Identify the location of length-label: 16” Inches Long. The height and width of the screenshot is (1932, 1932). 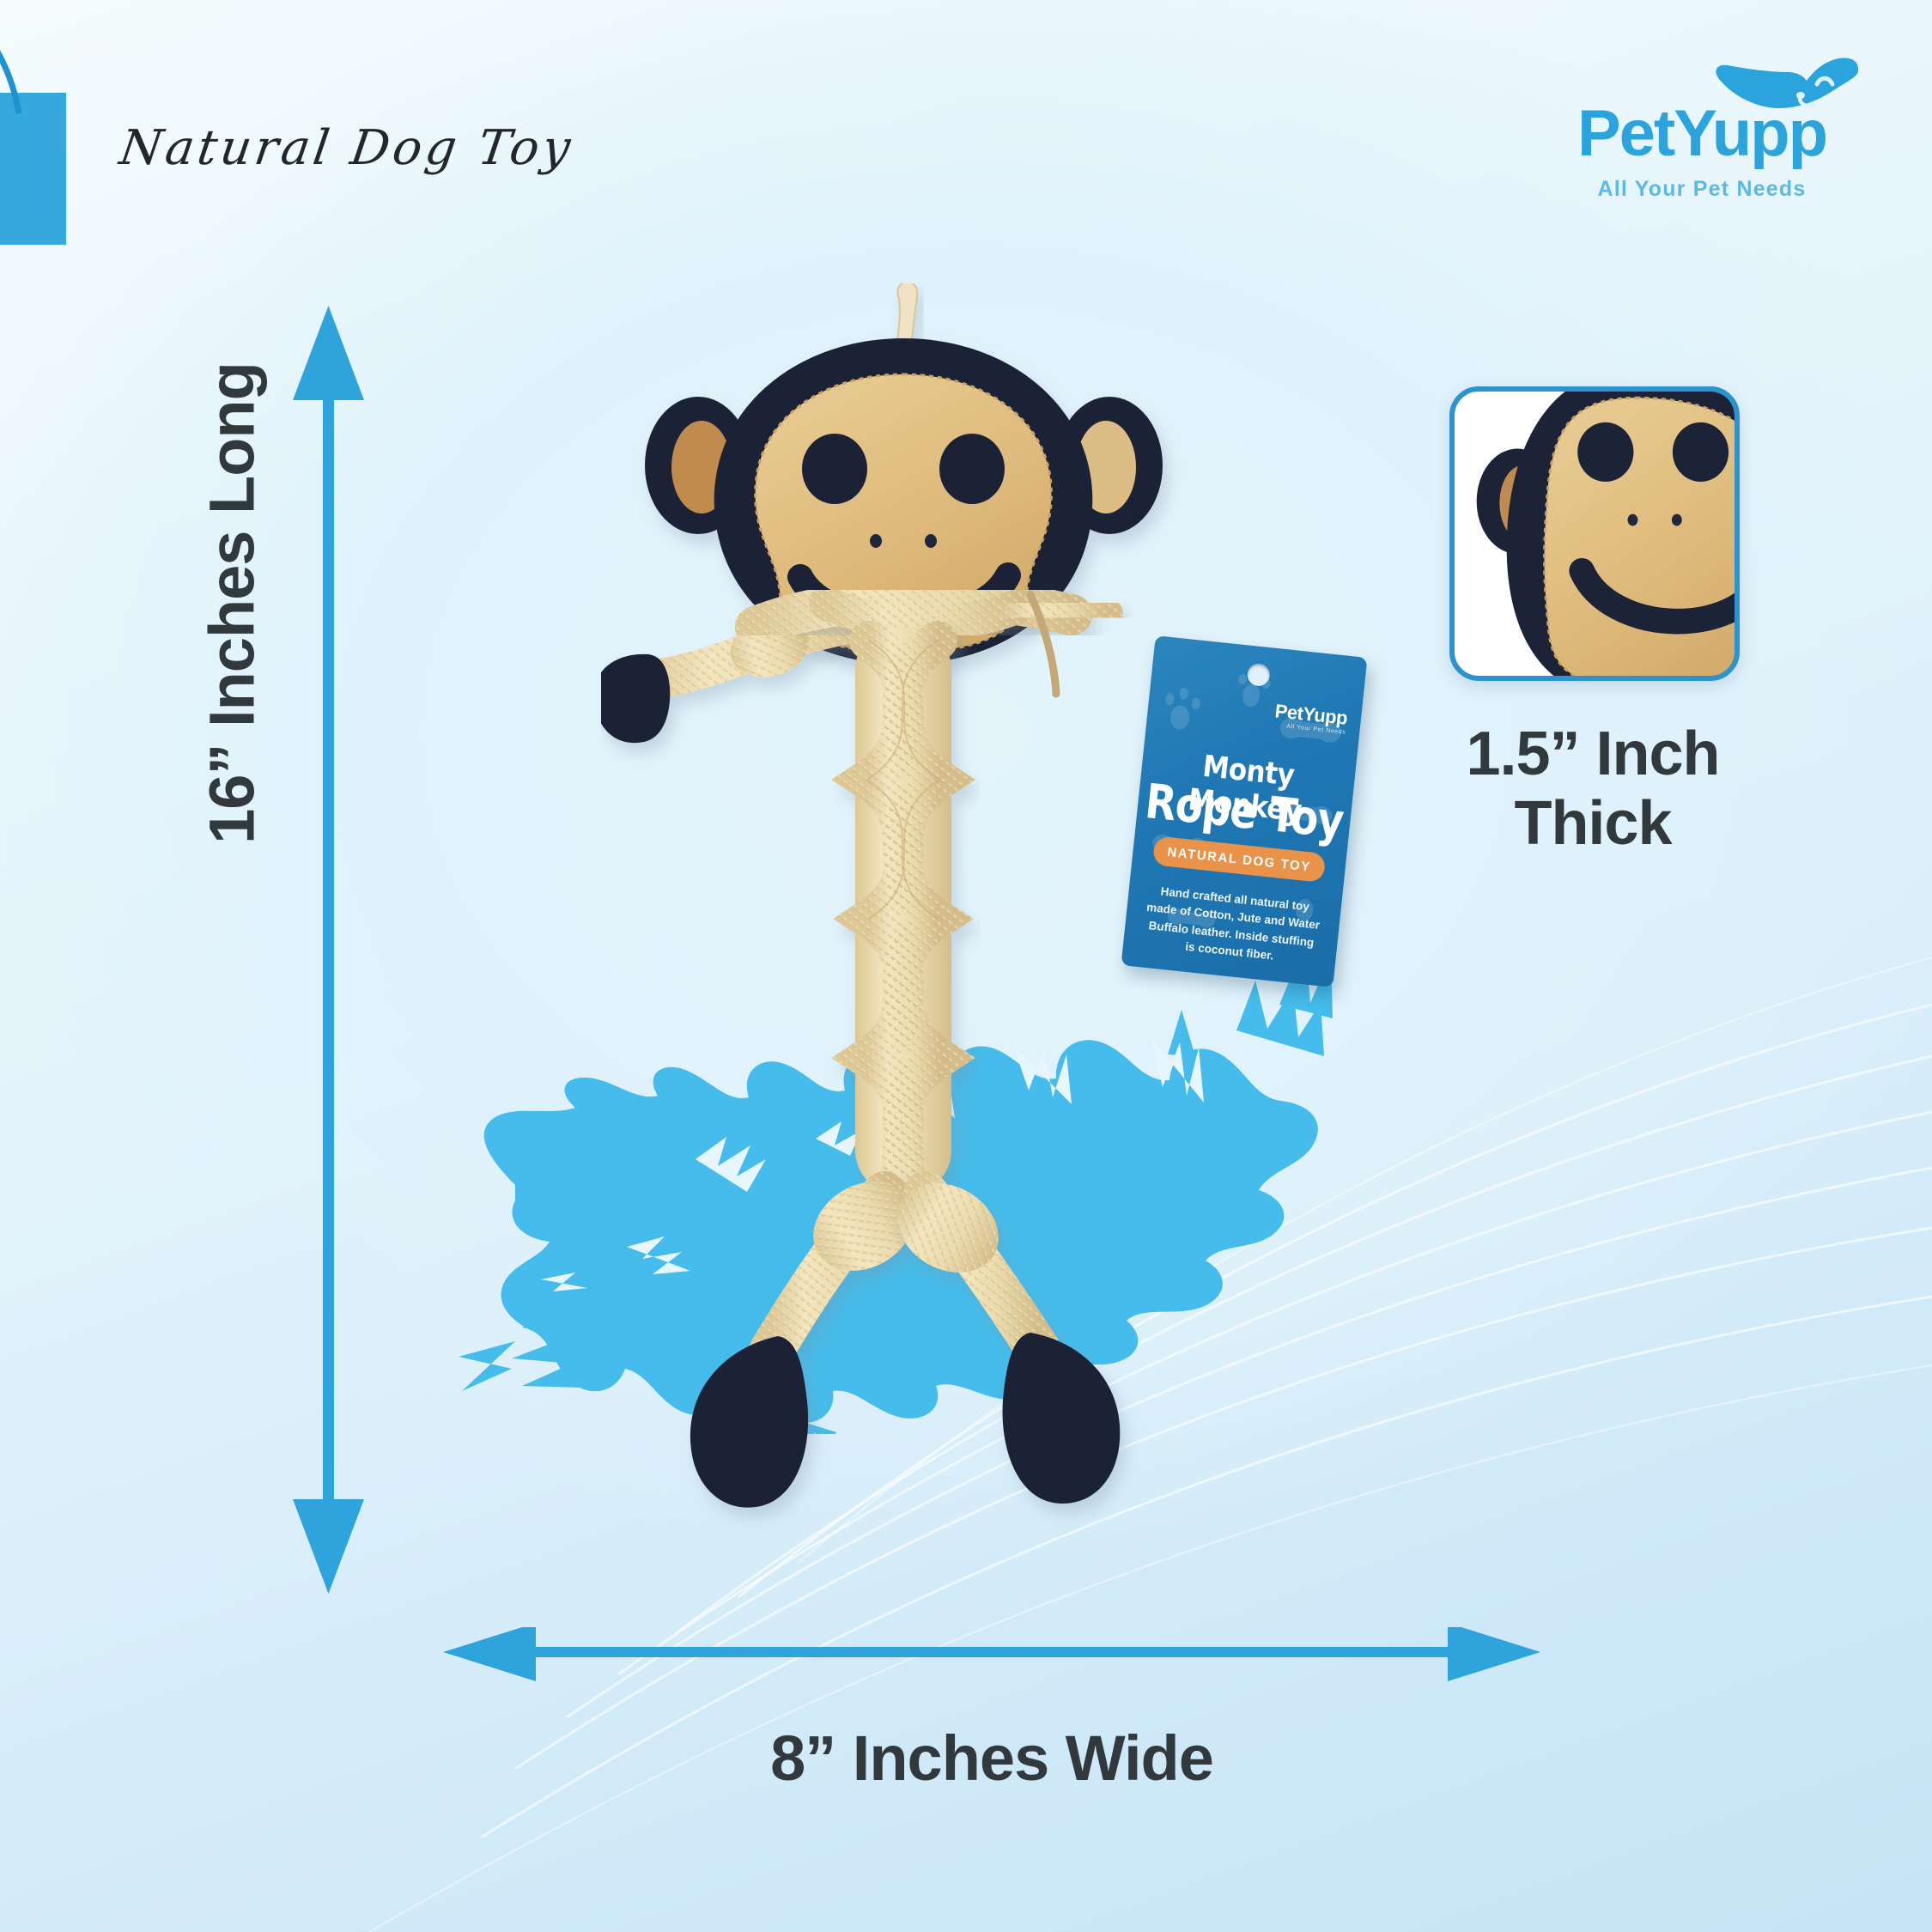
(232, 603).